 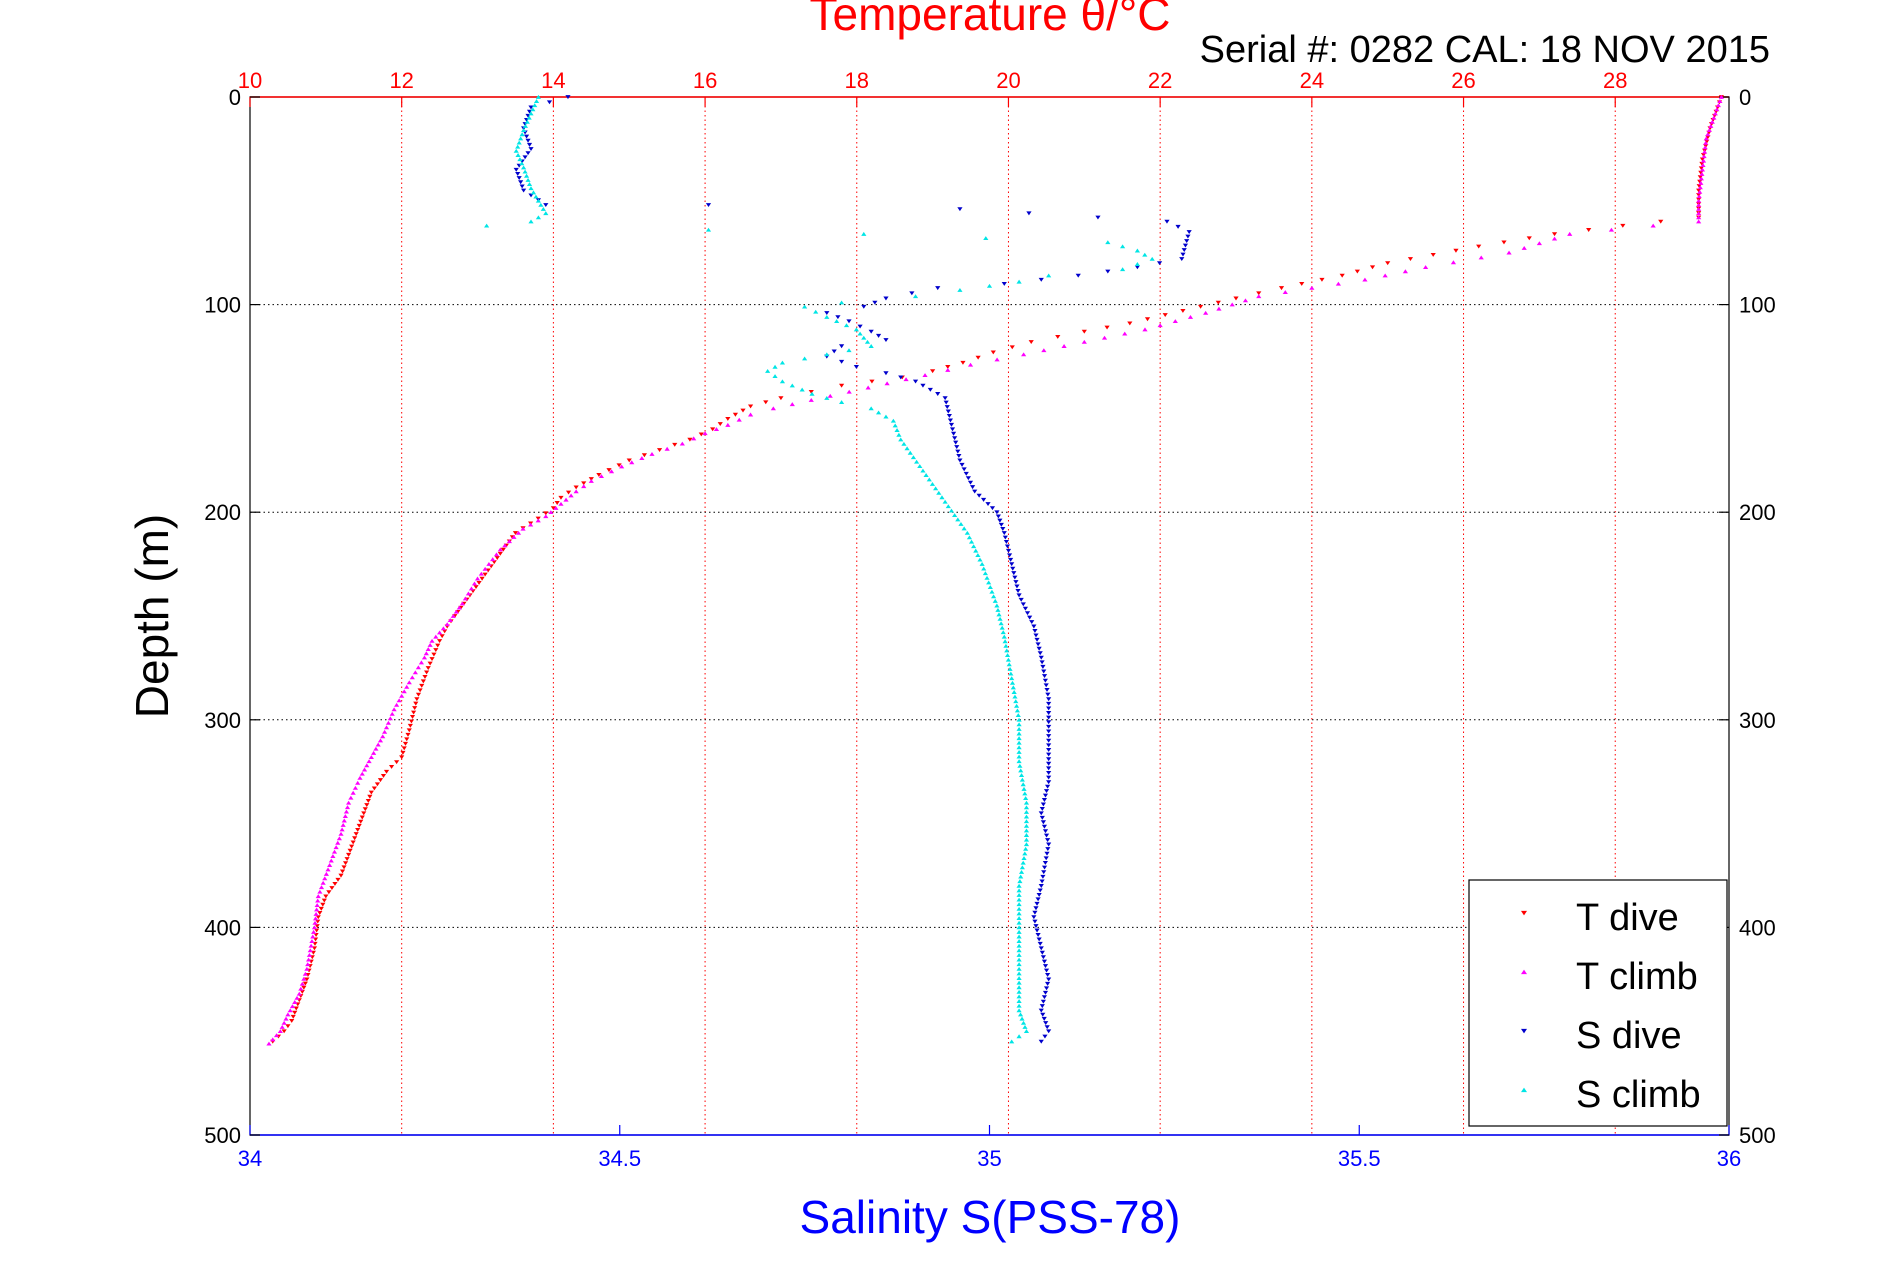 I want to click on top-tick-label: 28, so click(x=1615, y=80).